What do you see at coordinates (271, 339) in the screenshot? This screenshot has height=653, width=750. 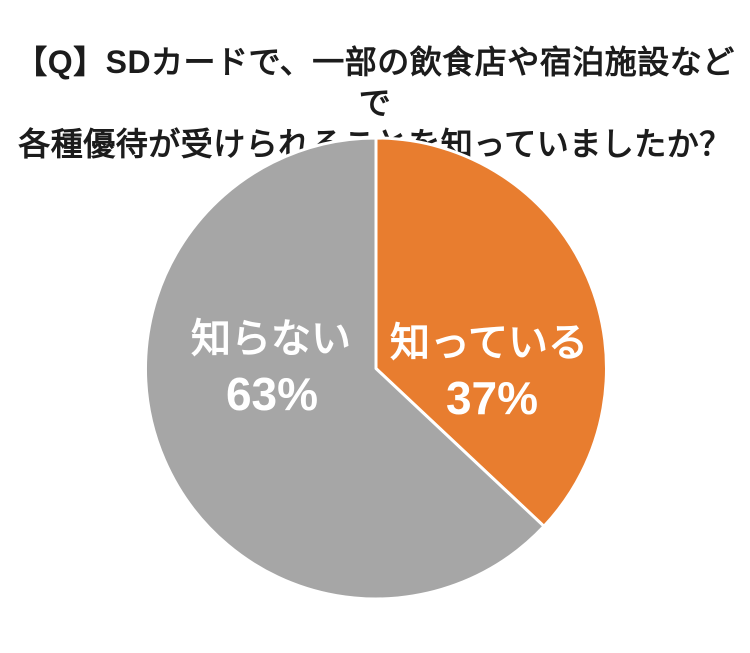 I see `slice-label-shiranai: 知らない` at bounding box center [271, 339].